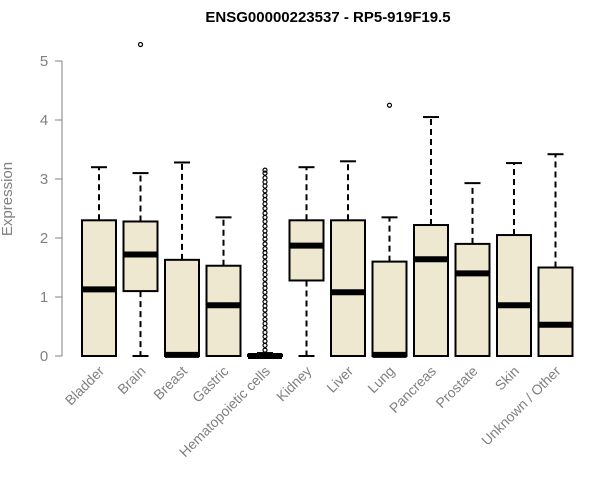 This screenshot has width=600, height=500. What do you see at coordinates (521, 406) in the screenshot?
I see `x-tick-label: Unknown / Other` at bounding box center [521, 406].